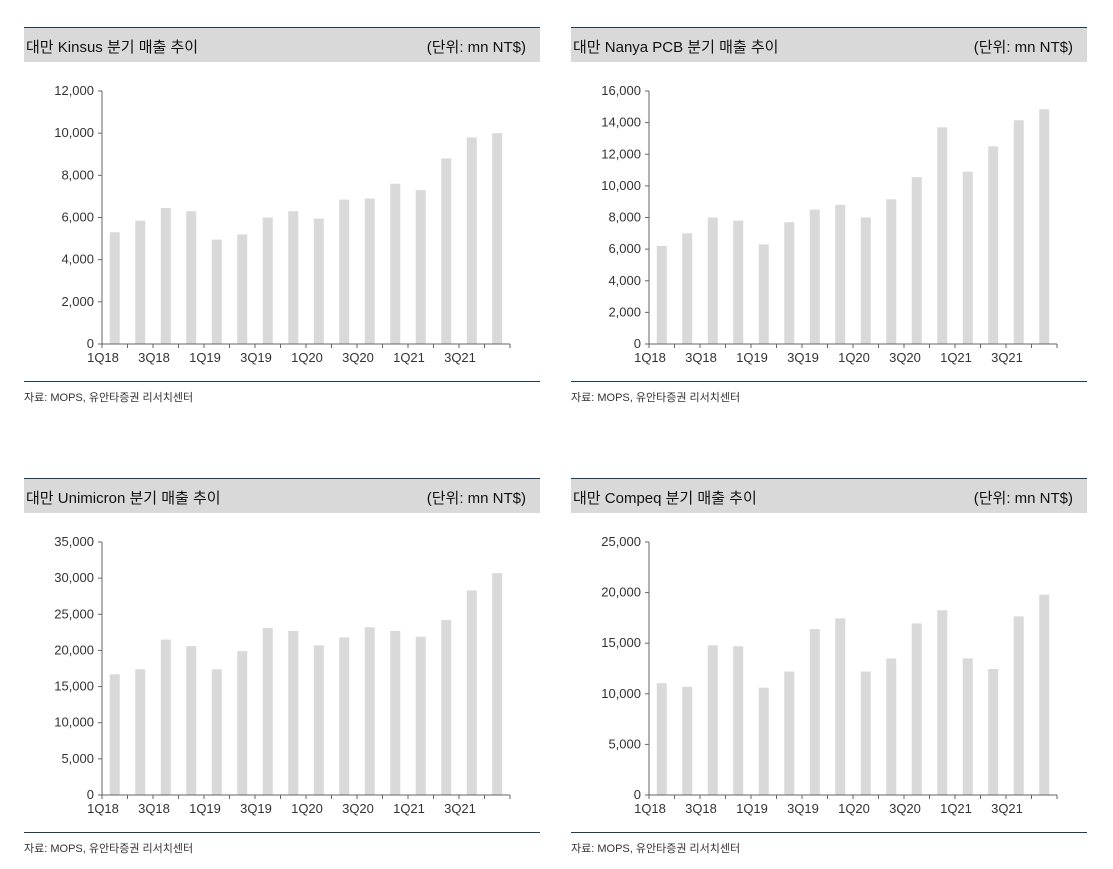 This screenshot has height=869, width=1113. Describe the element at coordinates (621, 541) in the screenshot. I see `y-tick-label: 25,000` at that location.